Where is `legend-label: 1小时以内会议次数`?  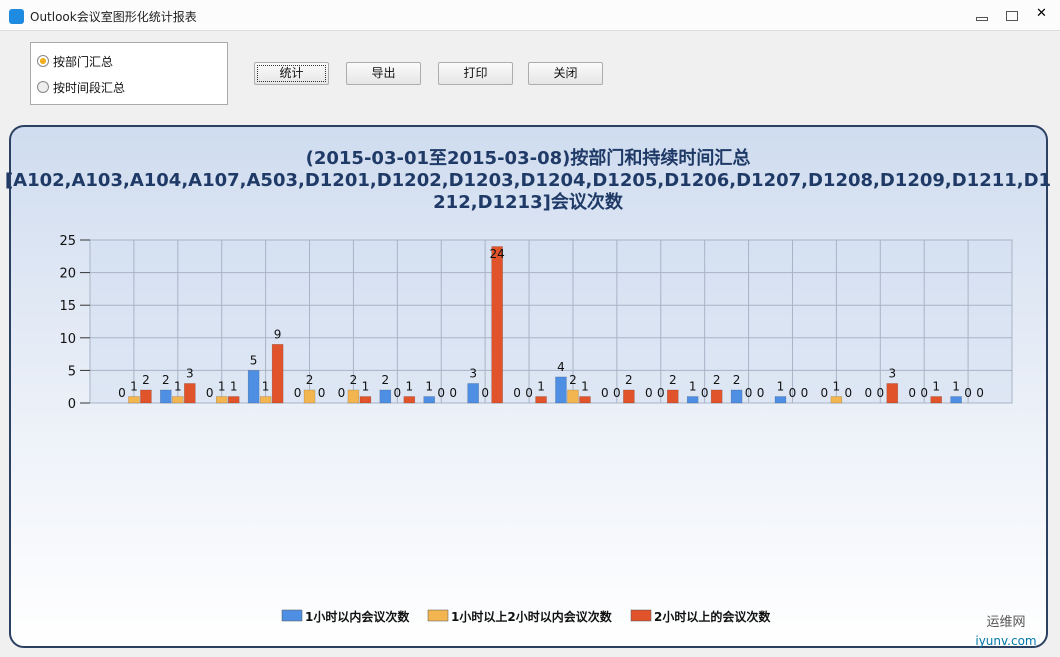
legend-label: 1小时以内会议次数 is located at coordinates (357, 616).